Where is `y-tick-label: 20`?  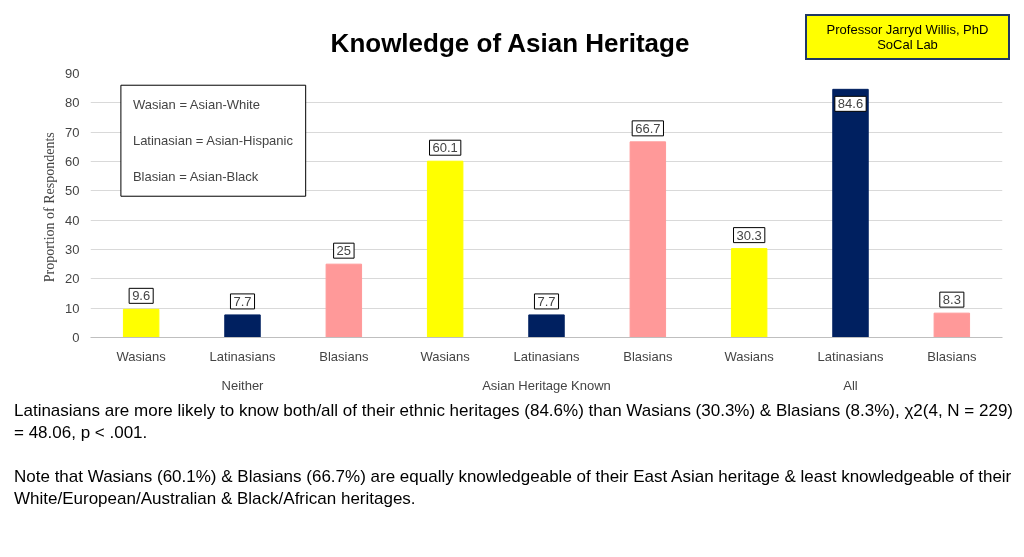
y-tick-label: 20 is located at coordinates (72, 279).